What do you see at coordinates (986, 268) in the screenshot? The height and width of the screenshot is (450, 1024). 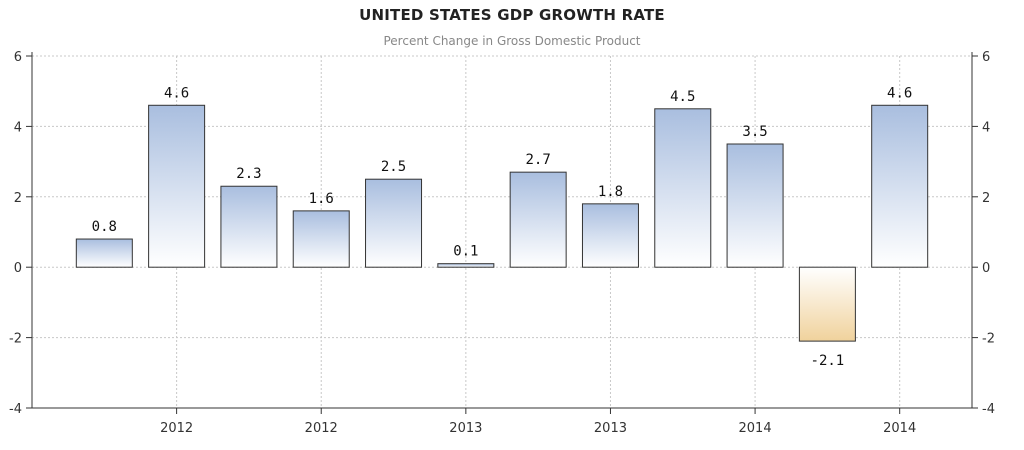 I see `y-tick-label-right: 0` at bounding box center [986, 268].